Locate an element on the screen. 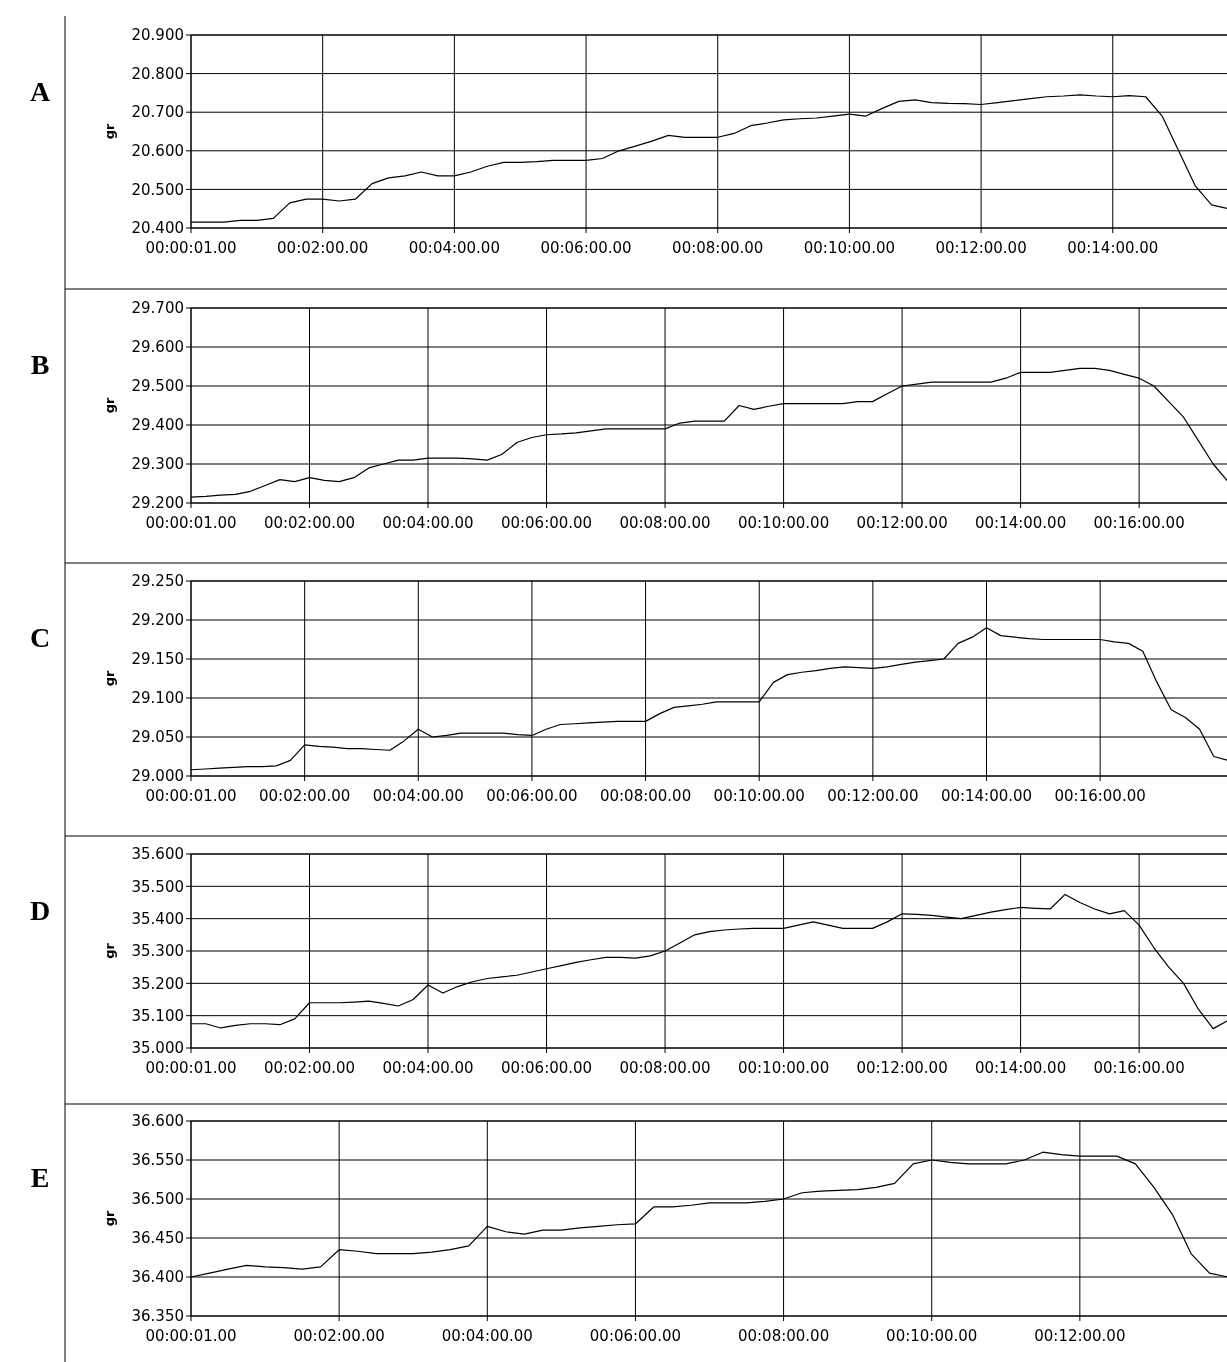 This screenshot has height=1362, width=1227. y-tick-label: 36.500 is located at coordinates (157, 1199).